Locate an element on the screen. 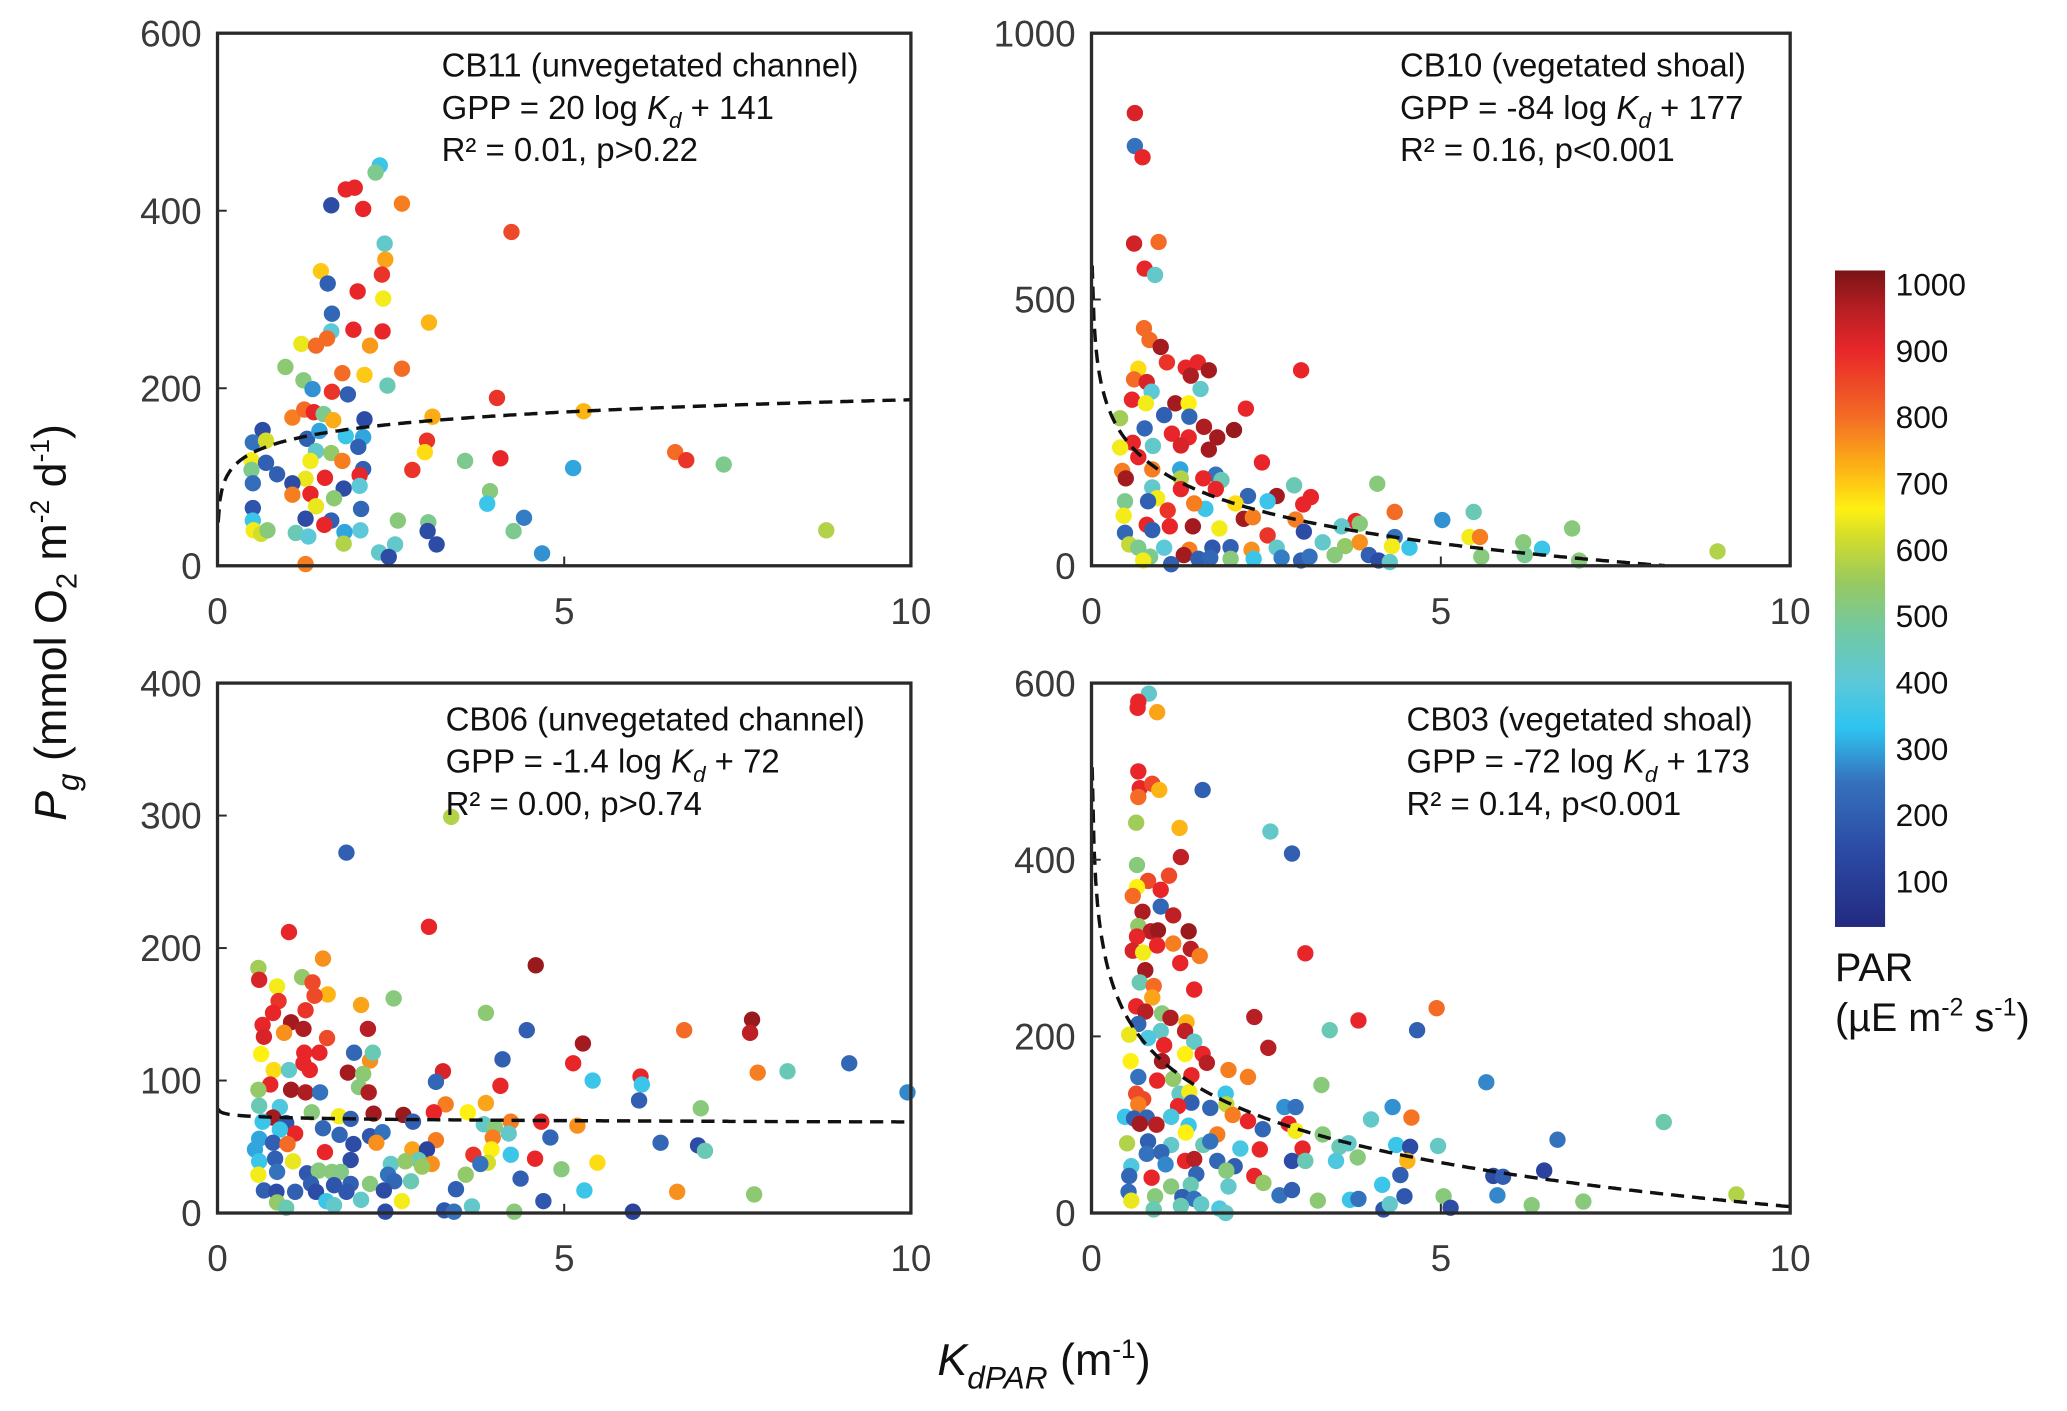 Image resolution: width=2067 pixels, height=1411 pixels. y-tick-label: 500 is located at coordinates (1045, 300).